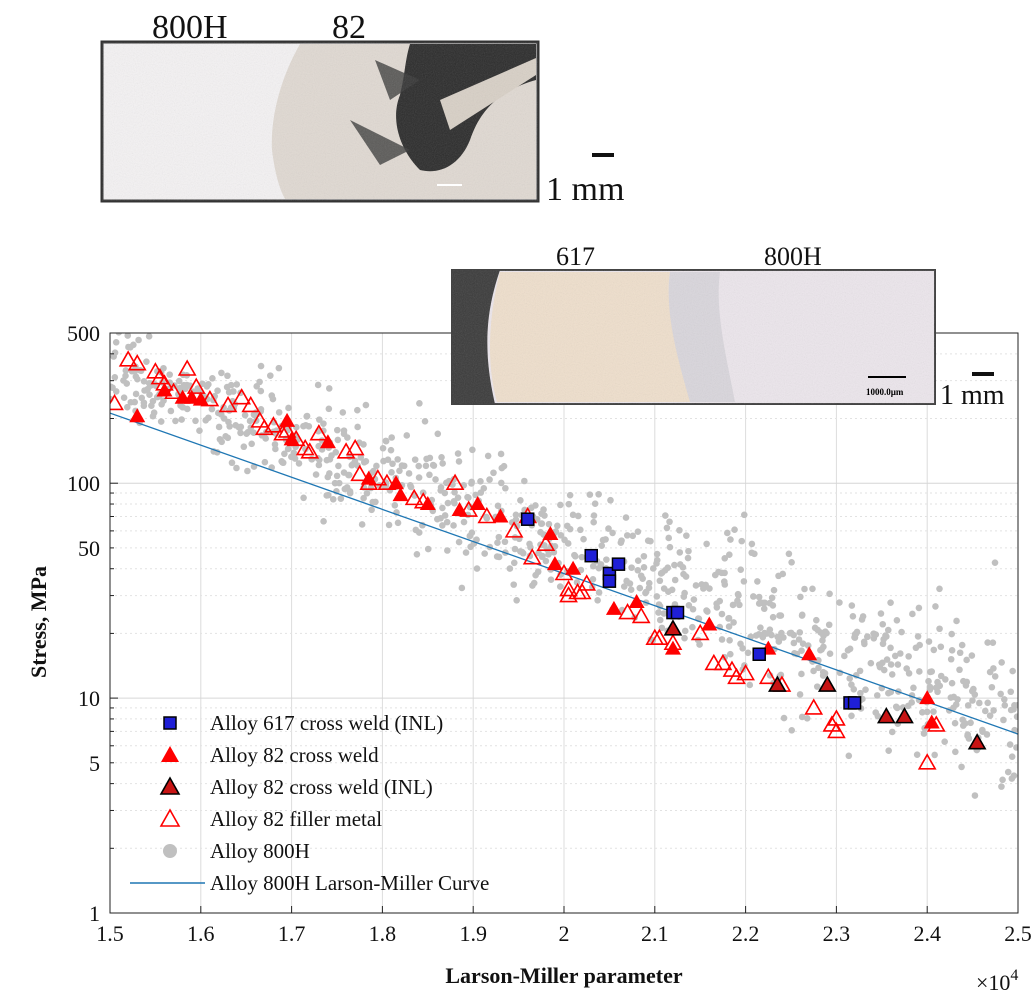  I want to click on legend-label: Alloy 82 cross weld (INL), so click(321, 787).